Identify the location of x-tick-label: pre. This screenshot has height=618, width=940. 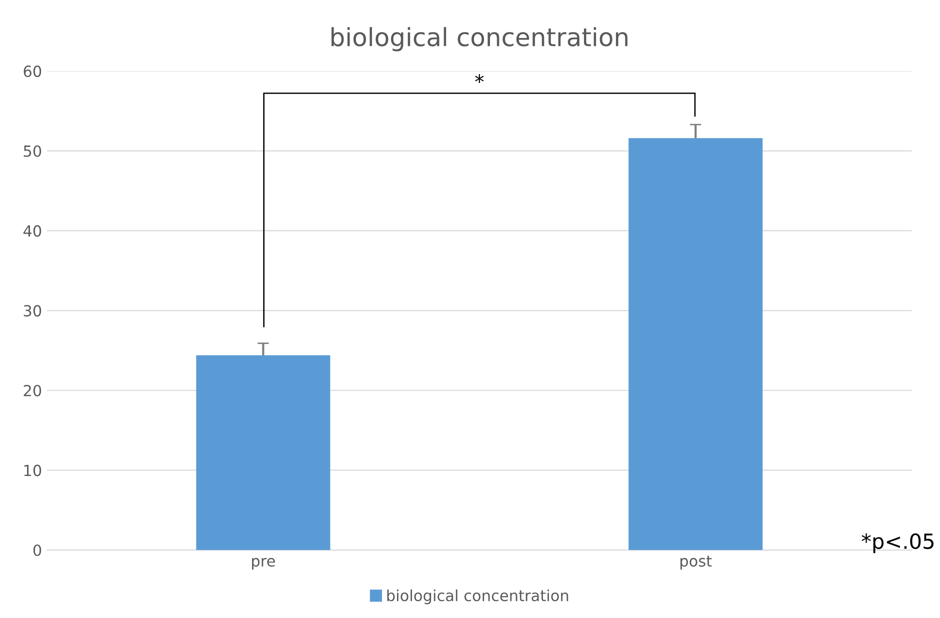
(263, 564).